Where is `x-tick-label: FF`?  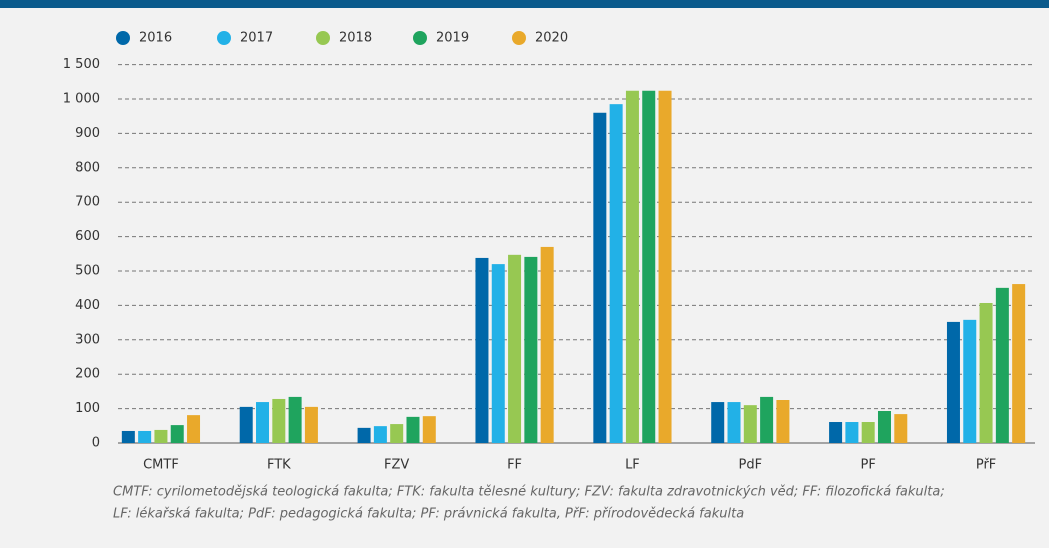
x-tick-label: FF is located at coordinates (514, 465).